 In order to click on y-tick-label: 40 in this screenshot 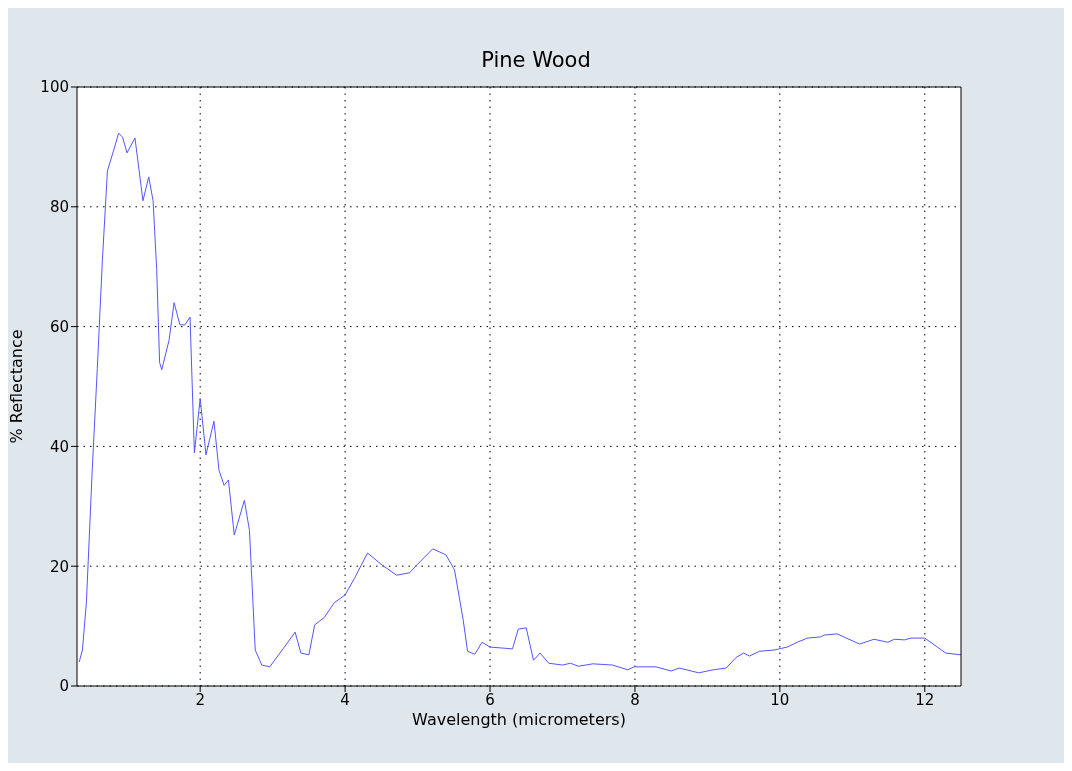, I will do `click(59, 446)`.